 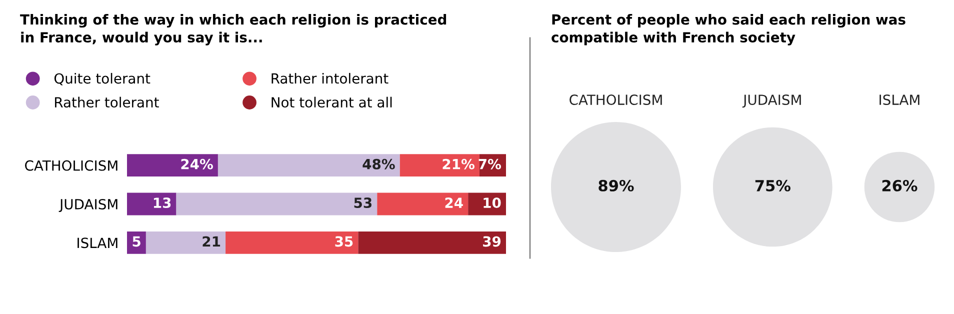 I want to click on data-label: 39, so click(x=492, y=241).